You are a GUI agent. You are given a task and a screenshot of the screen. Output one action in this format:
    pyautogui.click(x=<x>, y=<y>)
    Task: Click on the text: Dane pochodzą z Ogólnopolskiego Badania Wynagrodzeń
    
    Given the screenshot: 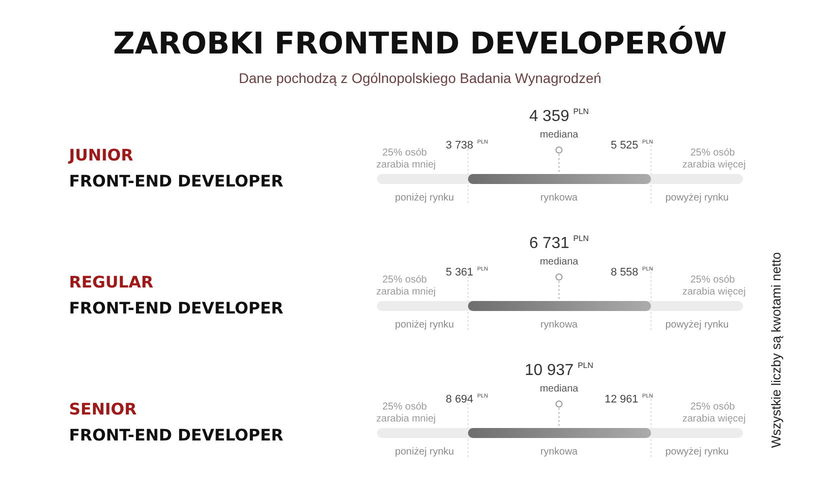 What is the action you would take?
    pyautogui.click(x=420, y=78)
    